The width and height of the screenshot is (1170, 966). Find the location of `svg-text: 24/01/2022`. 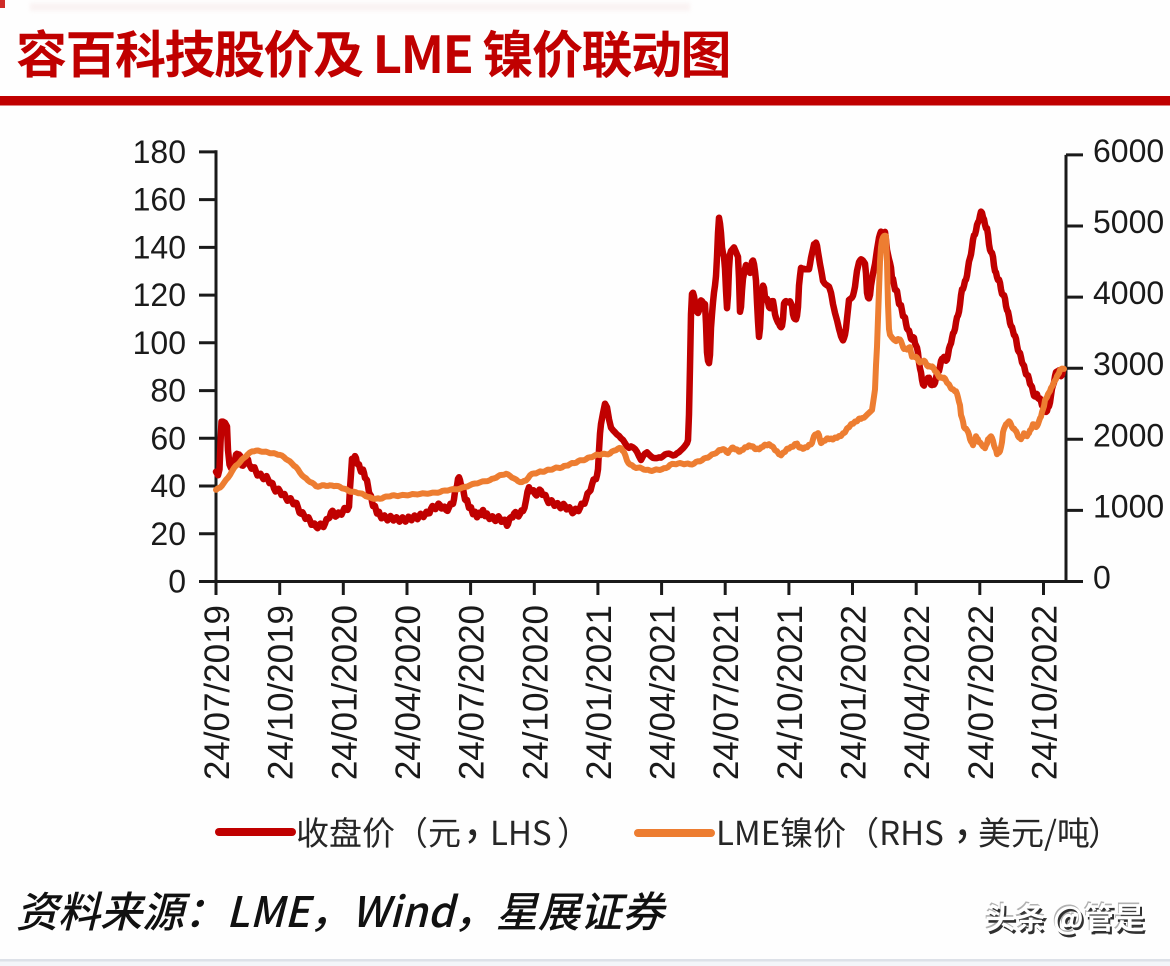

svg-text: 24/01/2022 is located at coordinates (854, 692).